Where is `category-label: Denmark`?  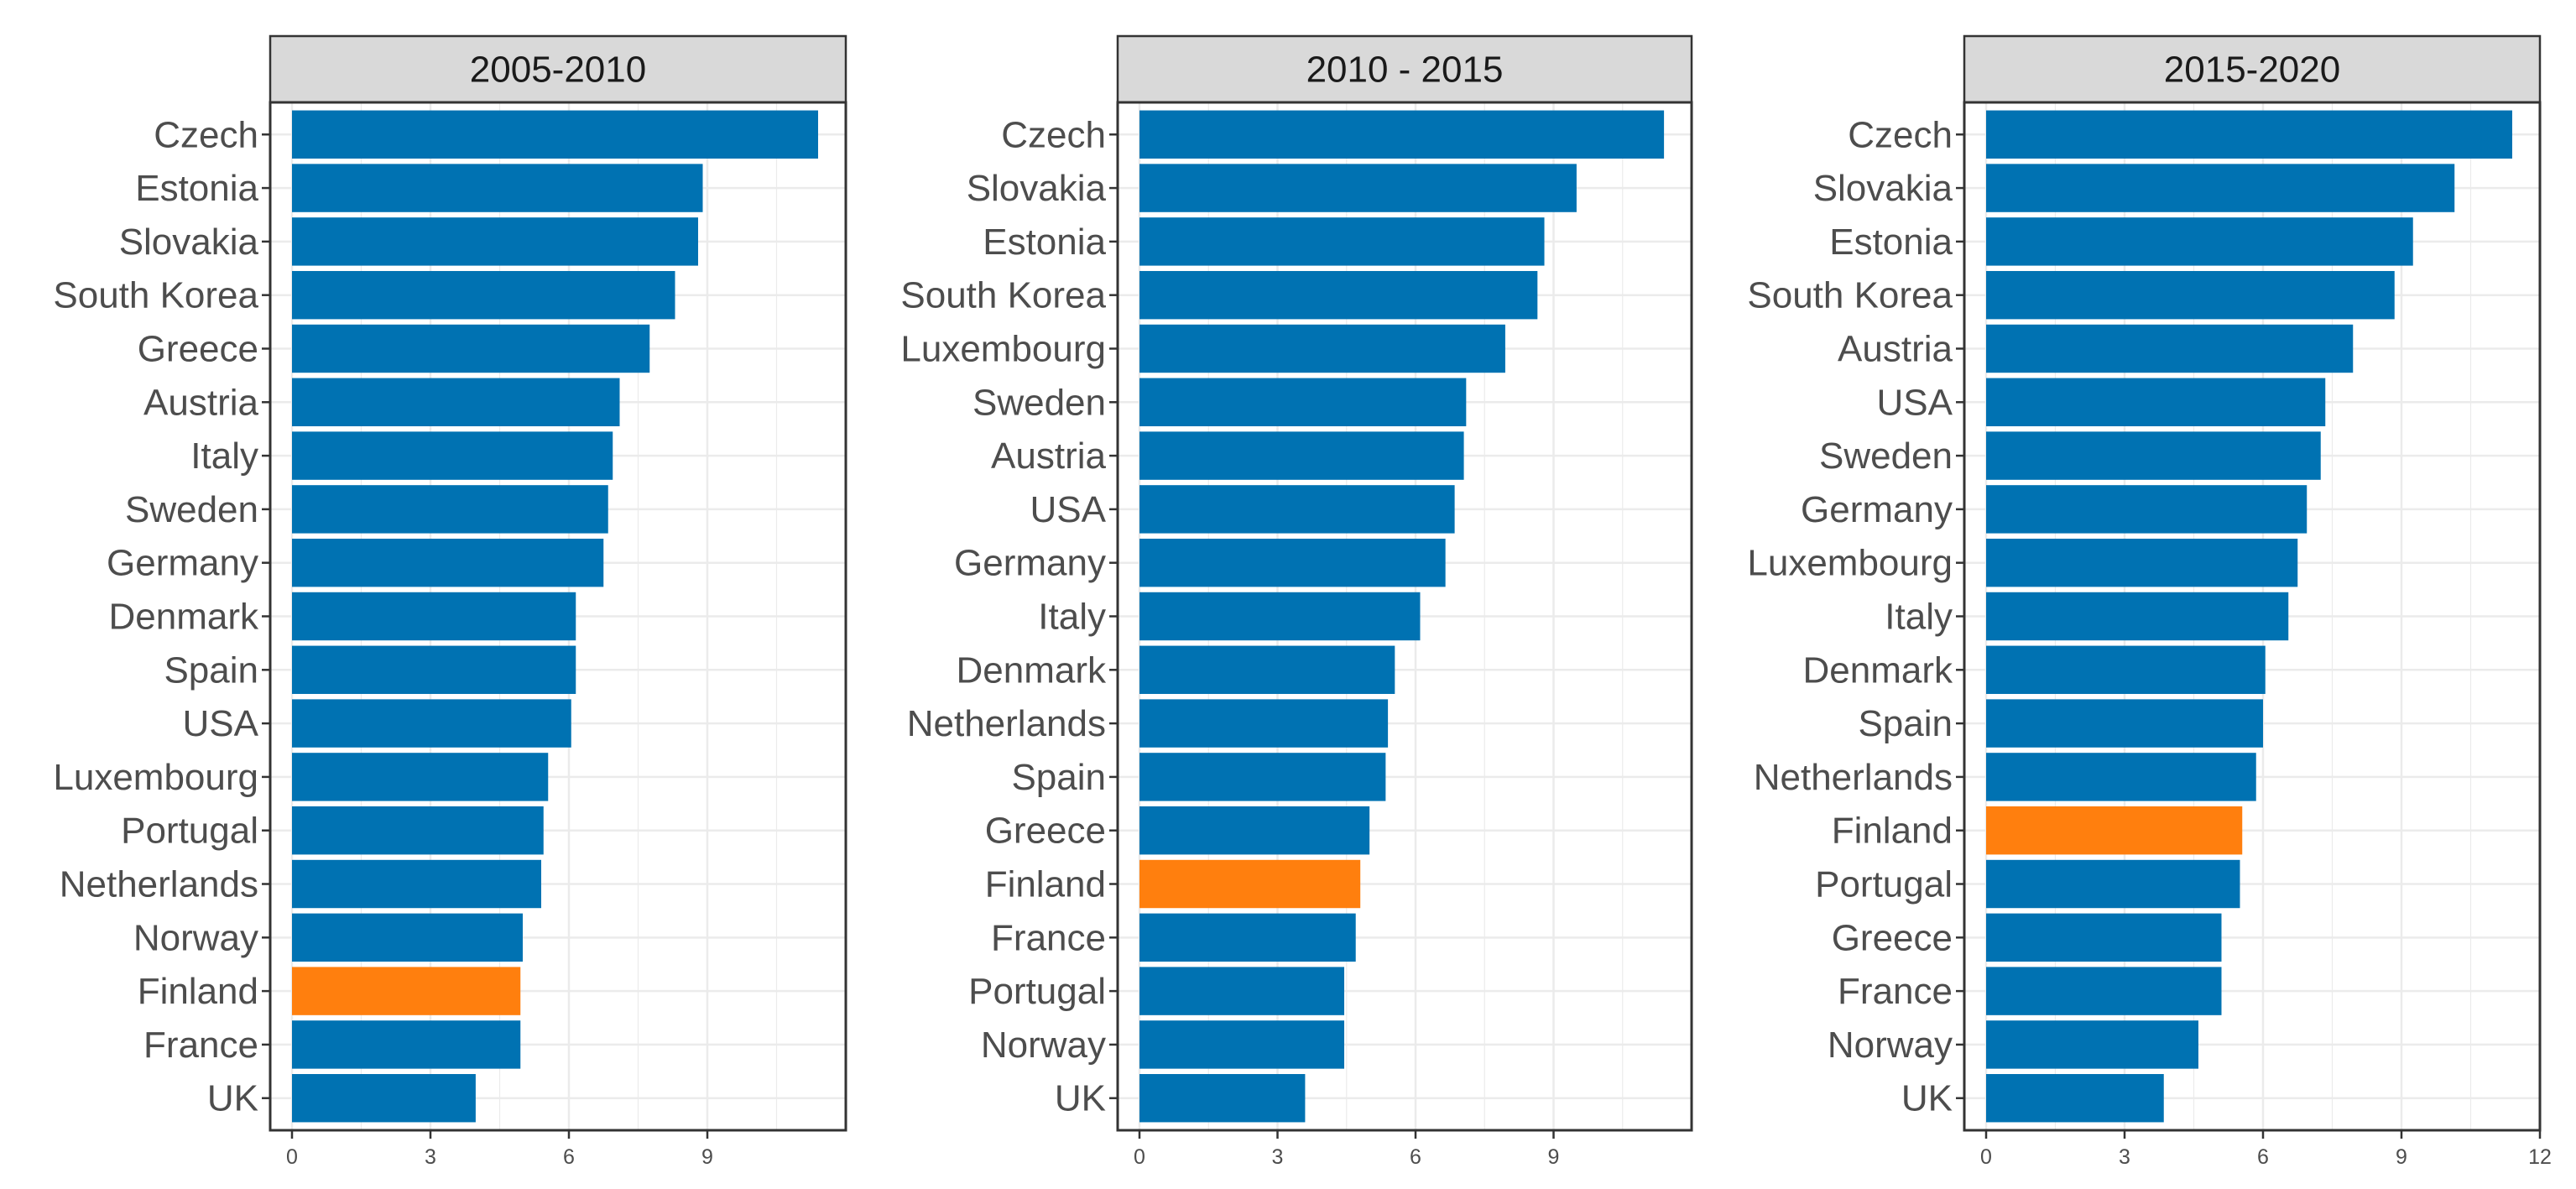
category-label: Denmark is located at coordinates (184, 617).